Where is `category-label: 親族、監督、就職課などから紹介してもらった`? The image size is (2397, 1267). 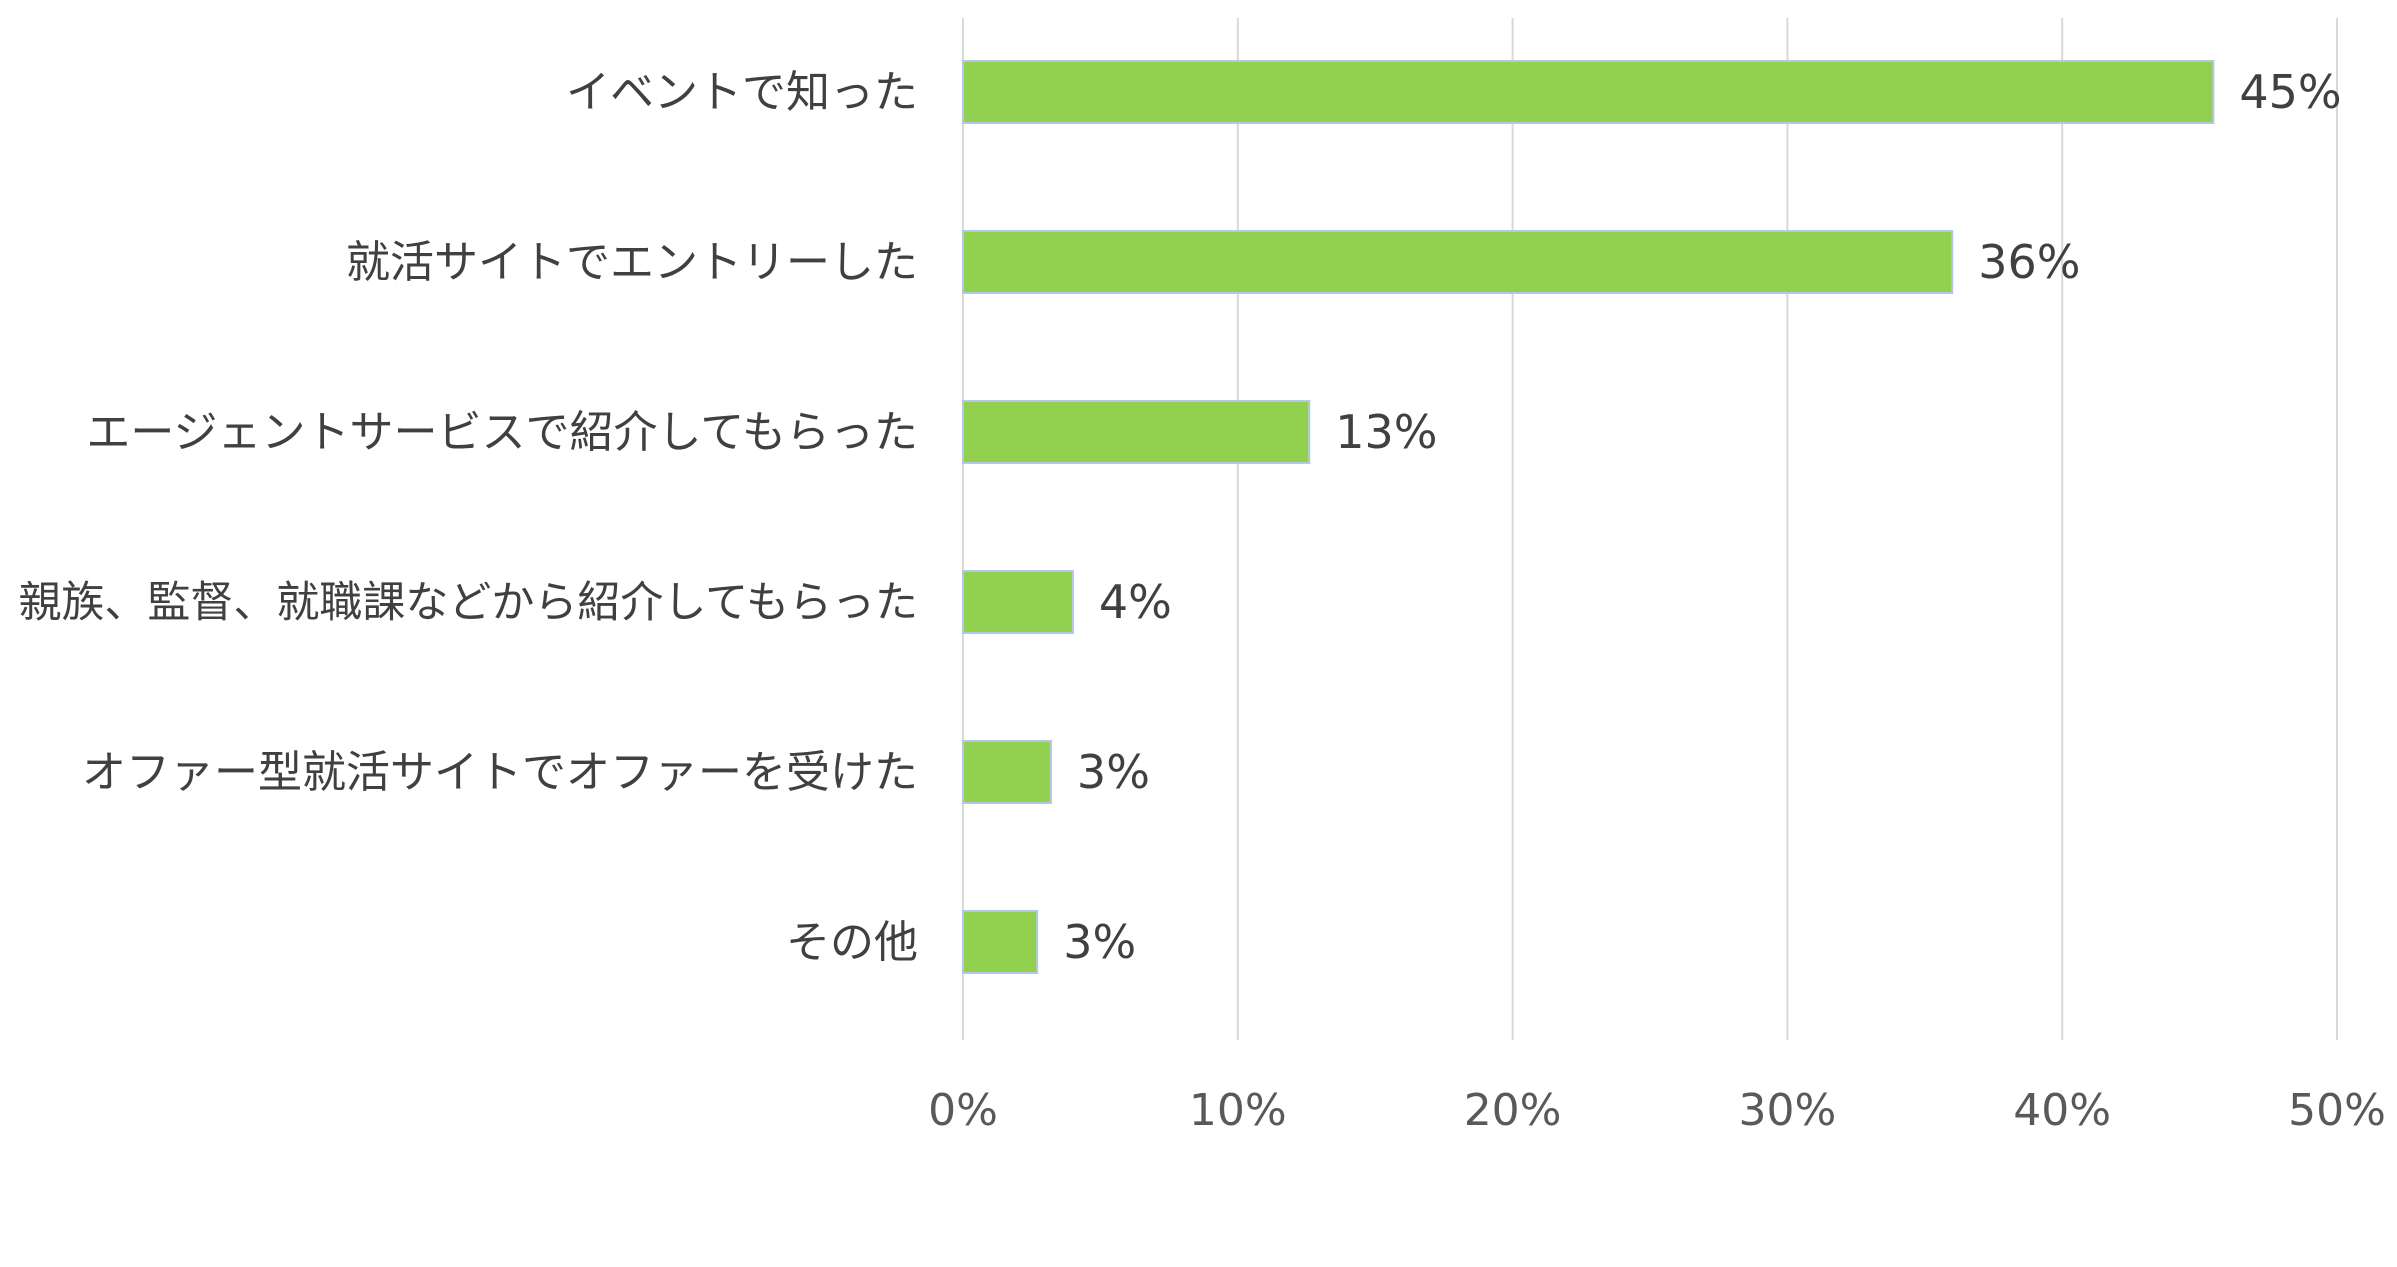
category-label: 親族、監督、就職課などから紹介してもらった is located at coordinates (468, 603).